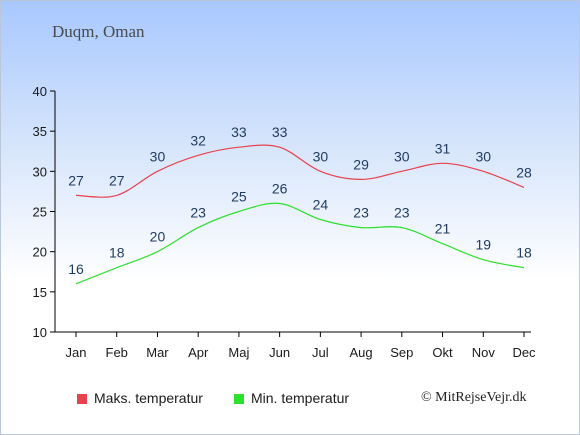 This screenshot has width=580, height=435. What do you see at coordinates (401, 352) in the screenshot?
I see `x-tick-label: Sep` at bounding box center [401, 352].